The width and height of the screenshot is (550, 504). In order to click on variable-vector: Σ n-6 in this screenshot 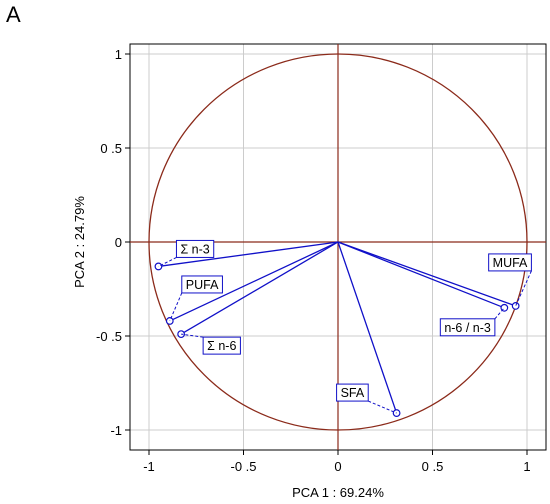, I will do `click(258, 298)`.